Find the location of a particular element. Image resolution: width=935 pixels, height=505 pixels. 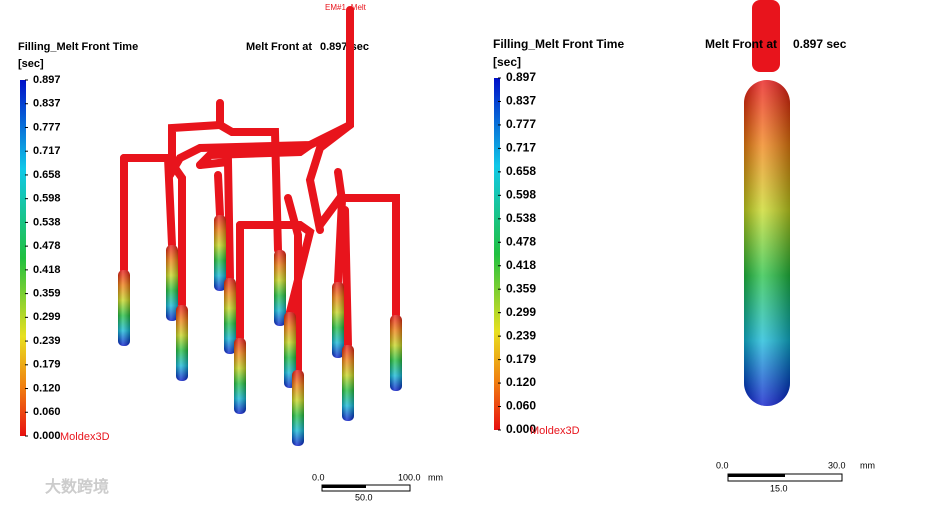

scale-mid: 50.0 is located at coordinates (364, 497).